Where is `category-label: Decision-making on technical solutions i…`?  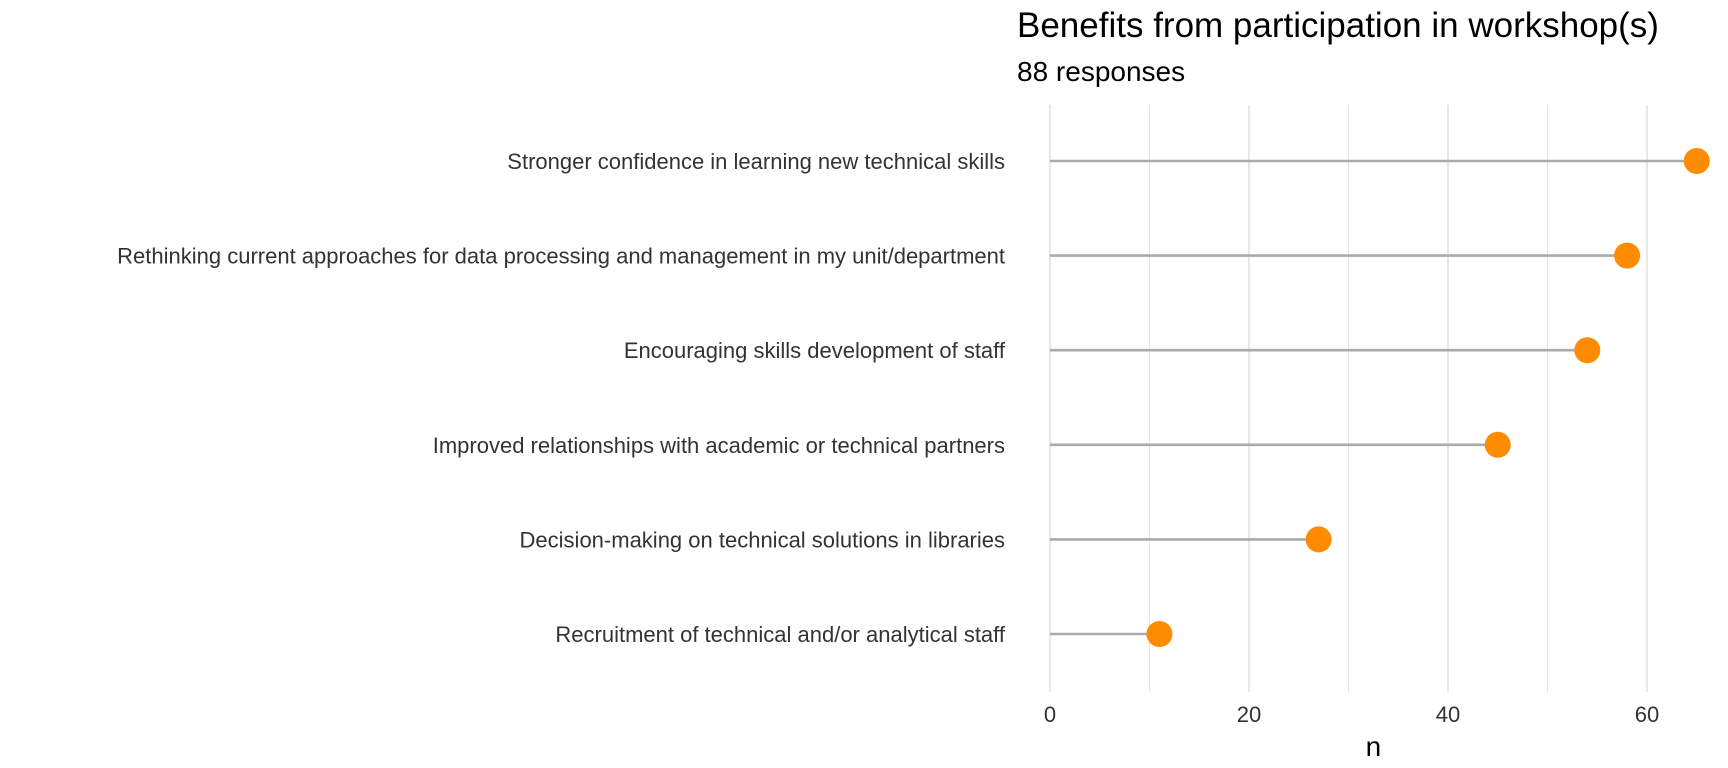
category-label: Decision-making on technical solutions i… is located at coordinates (762, 539).